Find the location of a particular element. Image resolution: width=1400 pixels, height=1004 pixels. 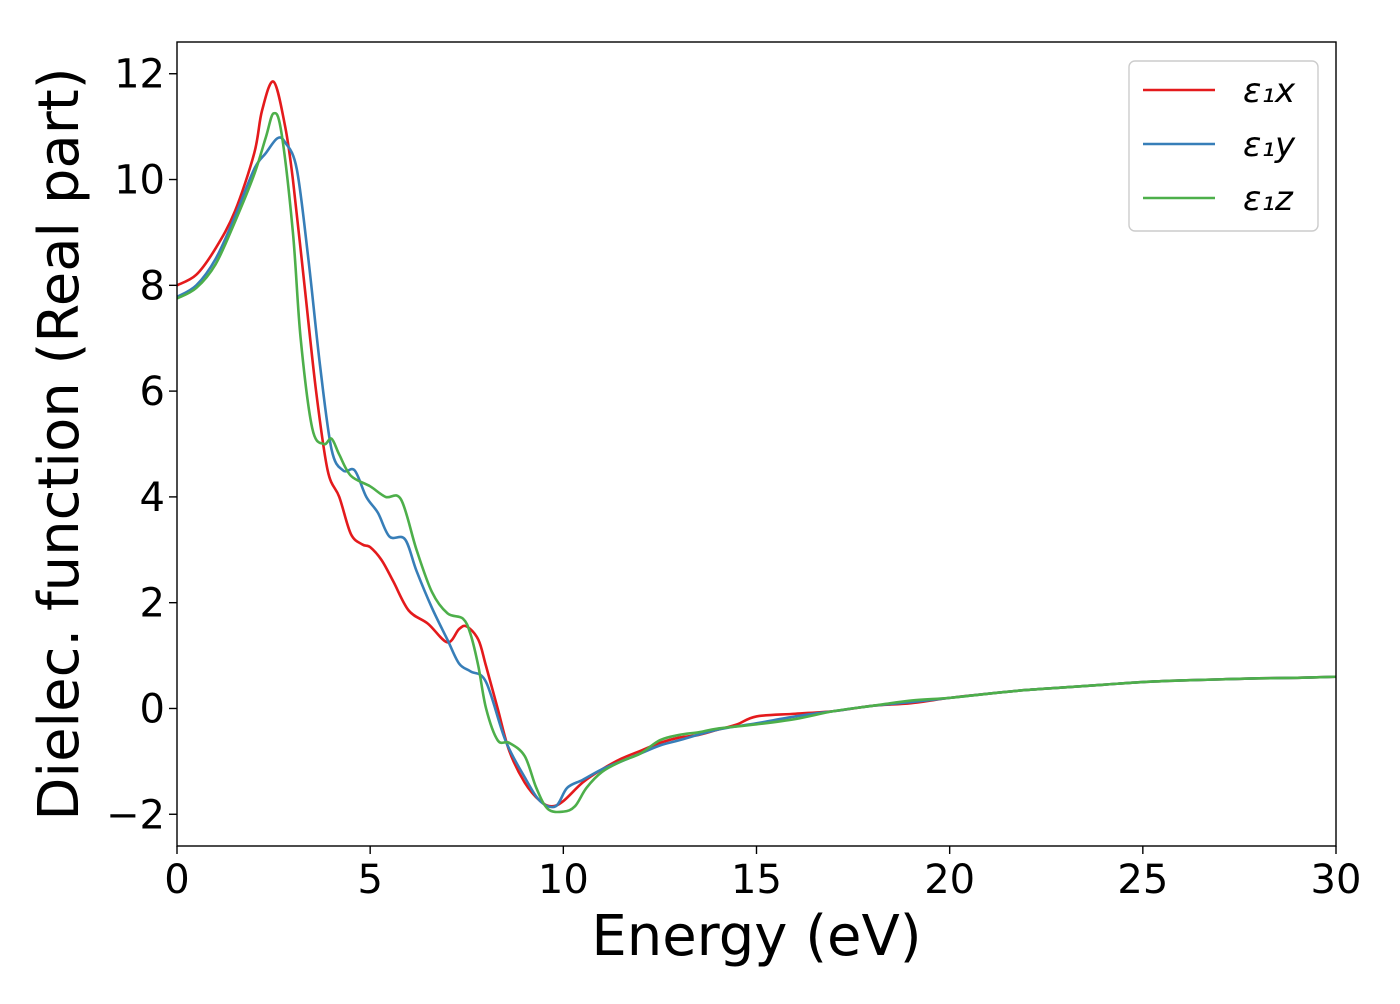

y-axis-ticks: −2 0 2 4 6 8 10 12 is located at coordinates (141, 445).